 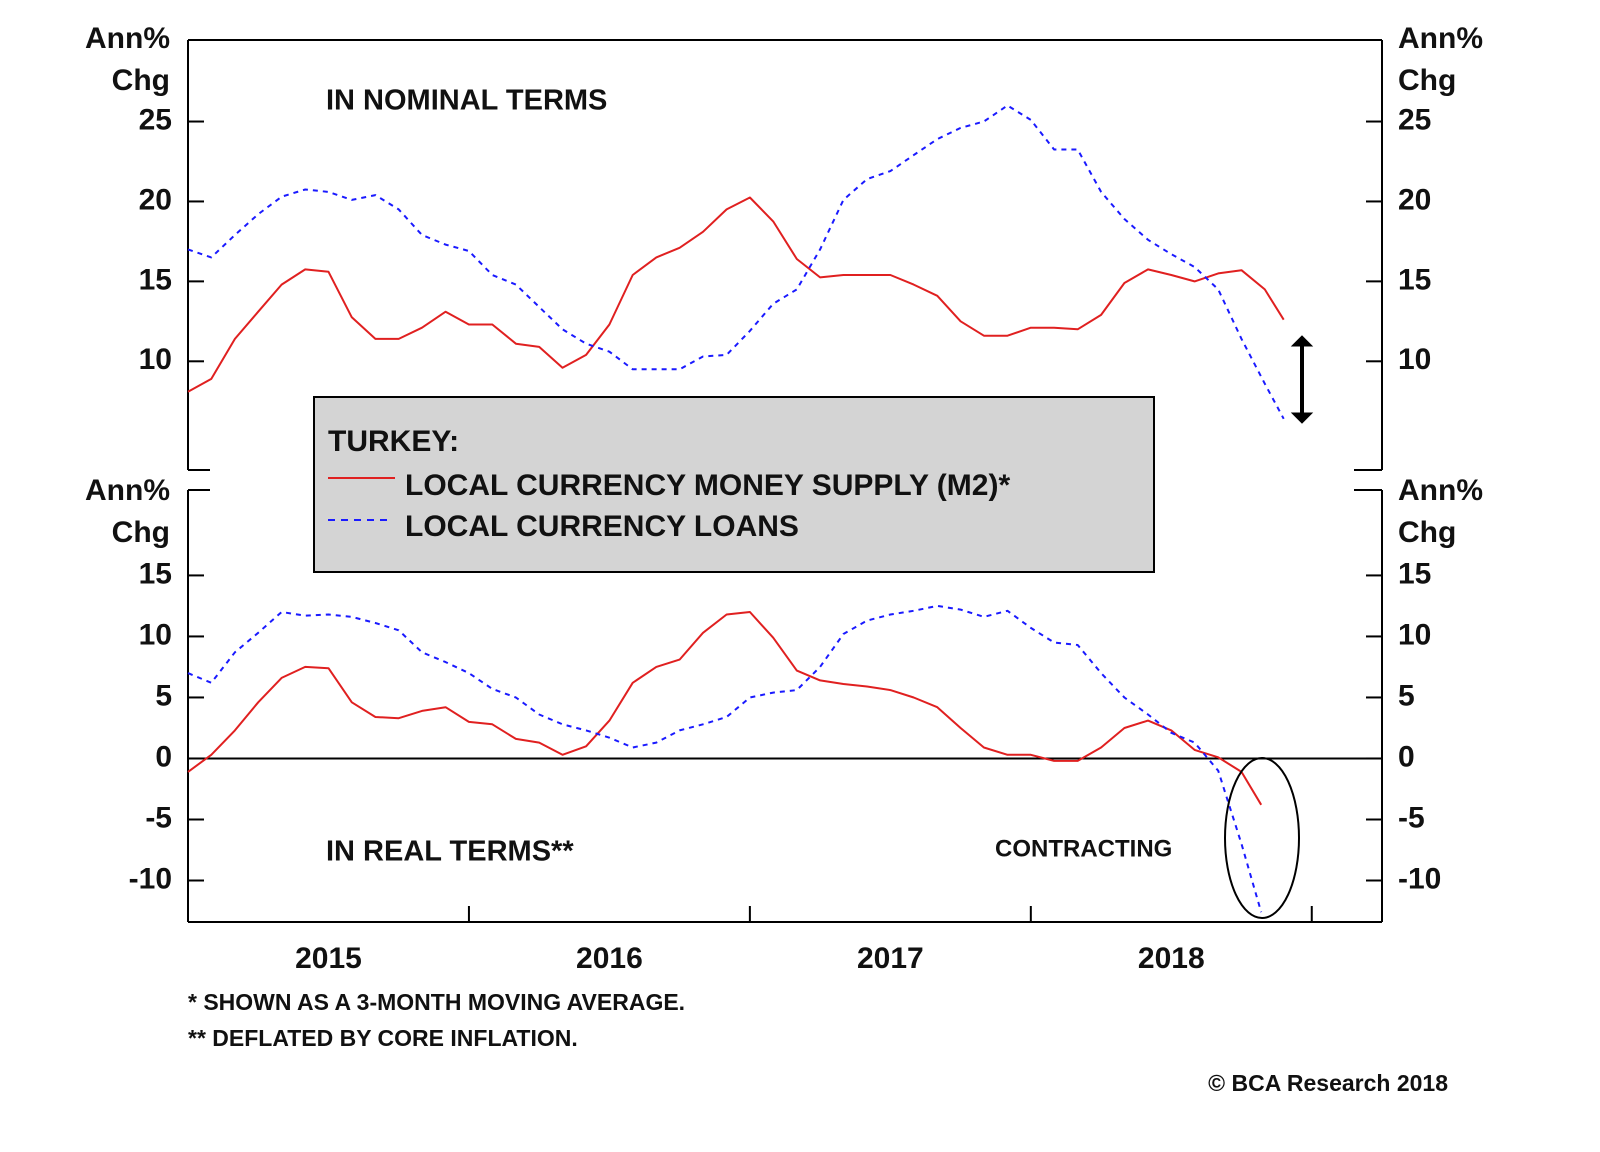 What do you see at coordinates (383, 1038) in the screenshot?
I see `footnote: ** DEFLATED BY CORE INFLATION.` at bounding box center [383, 1038].